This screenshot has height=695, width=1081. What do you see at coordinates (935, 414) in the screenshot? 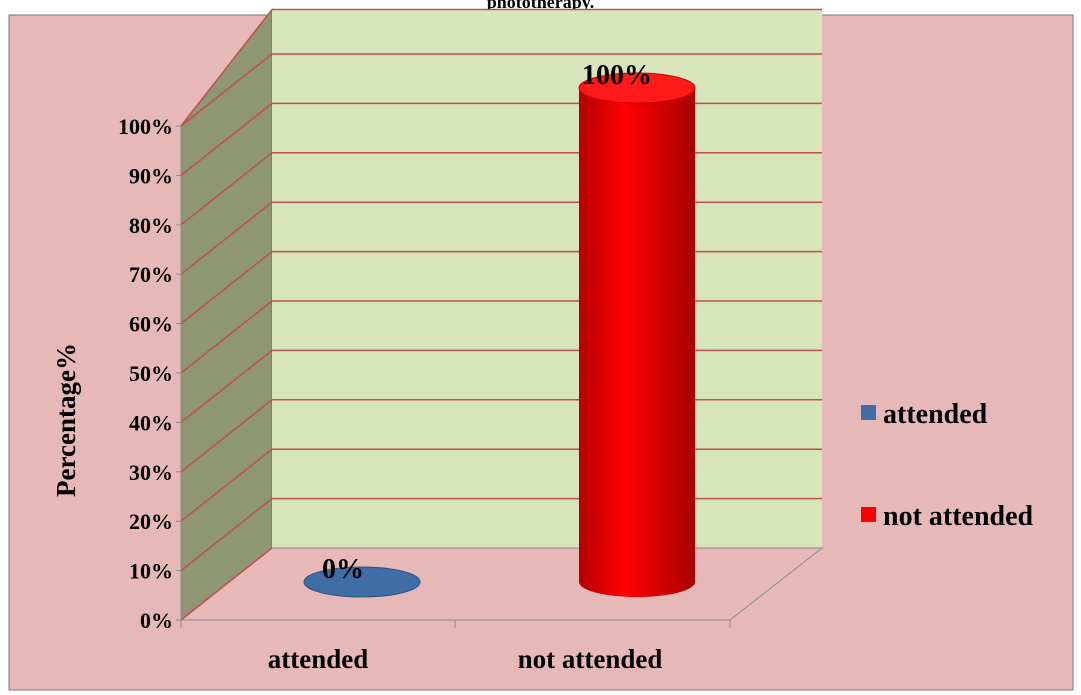
I see `legend-label: attended` at bounding box center [935, 414].